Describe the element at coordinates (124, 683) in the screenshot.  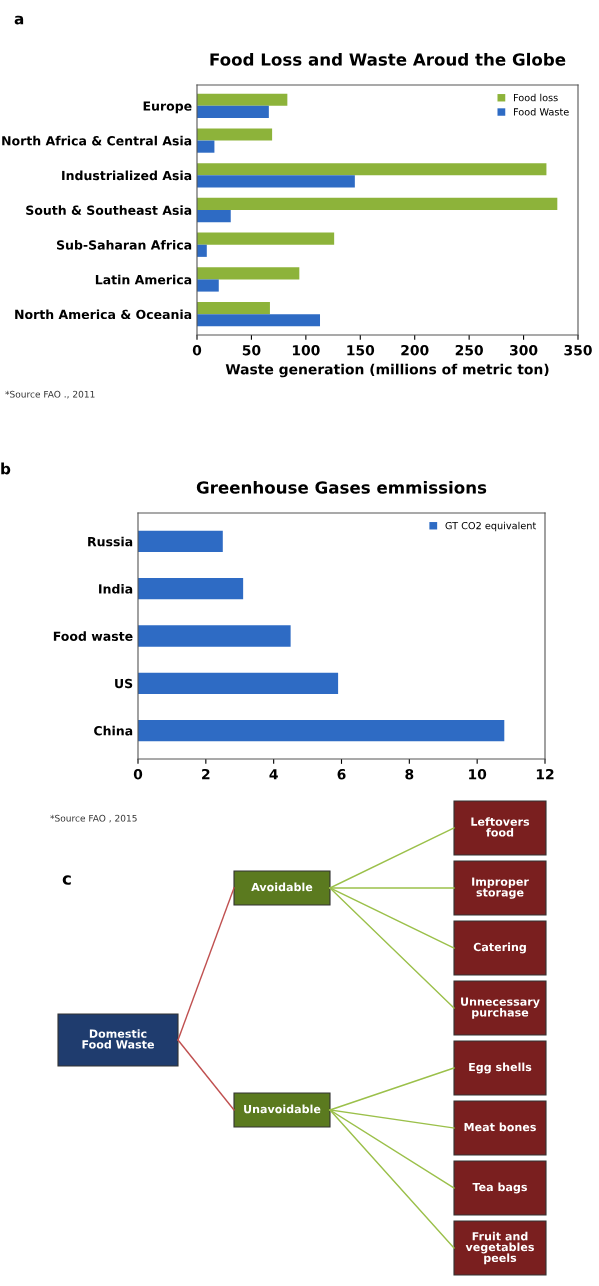
I see `y-tick-label: US` at that location.